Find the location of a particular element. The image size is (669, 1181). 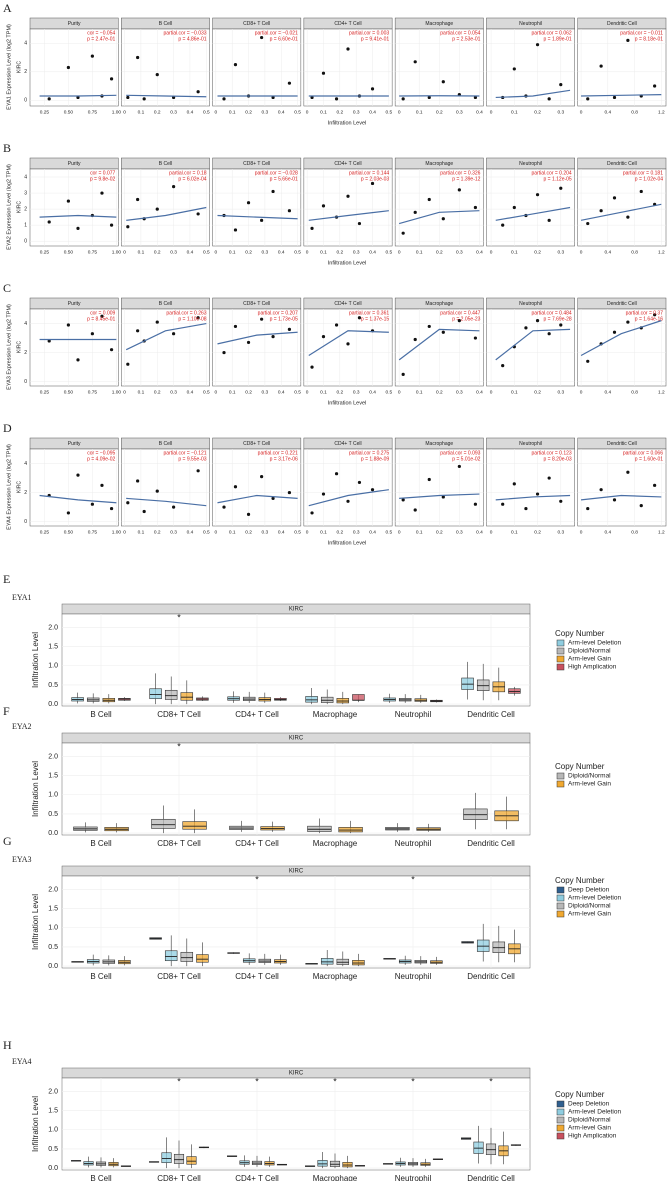

facet-label: CD4+ T Cell is located at coordinates (347, 304).